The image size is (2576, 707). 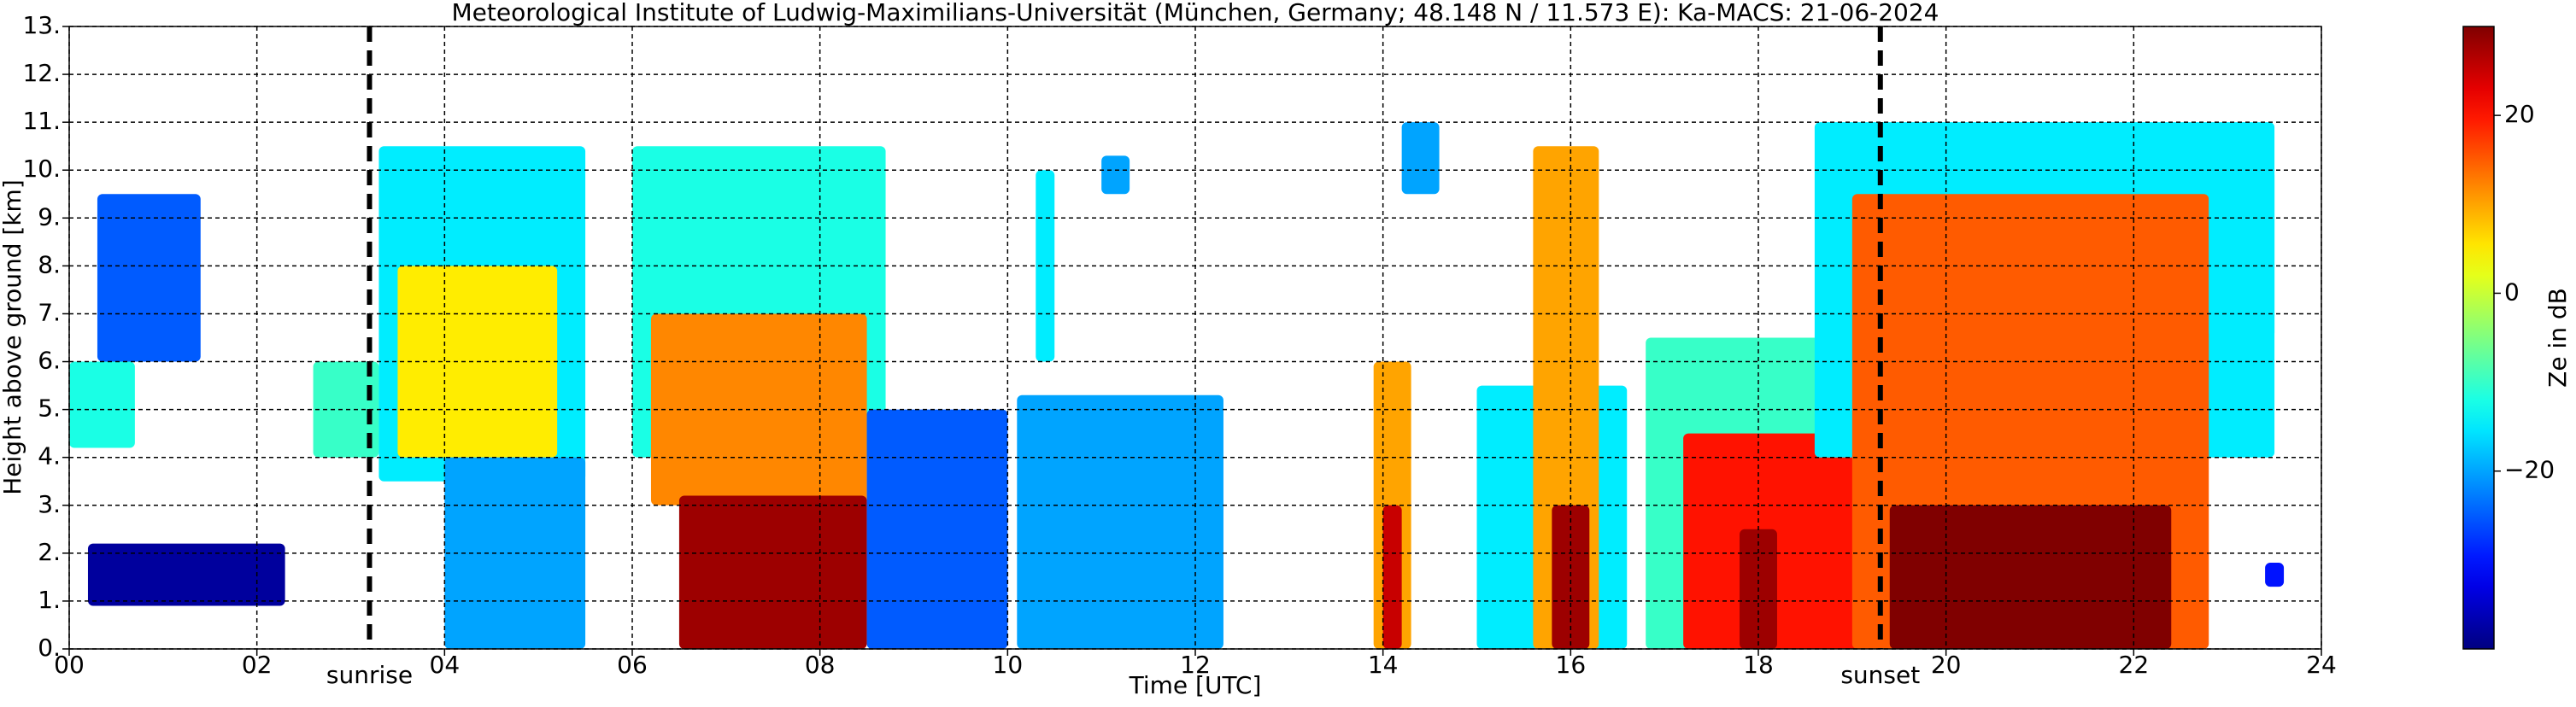 What do you see at coordinates (41, 25) in the screenshot?
I see `y-tick-label: 13.` at bounding box center [41, 25].